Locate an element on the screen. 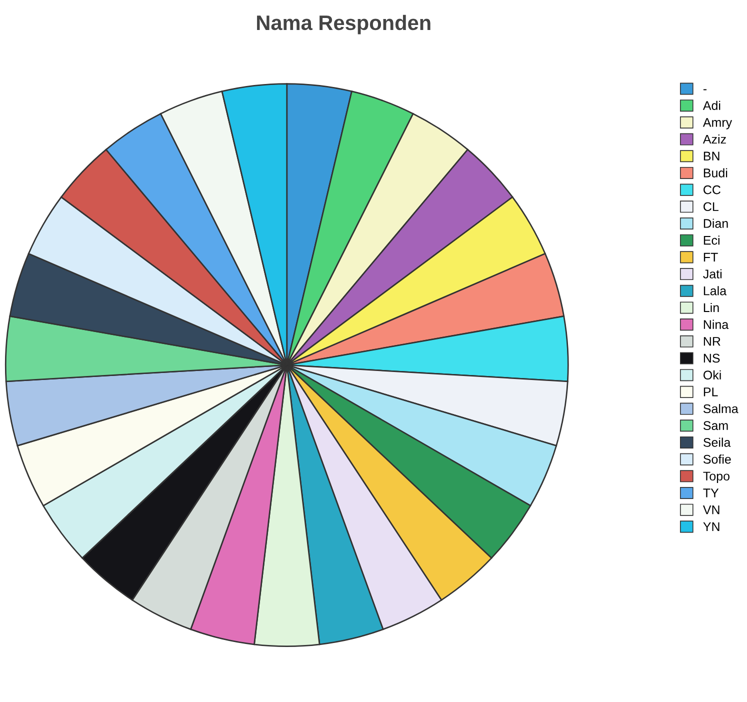 The image size is (747, 702). legend-label: BN is located at coordinates (712, 156).